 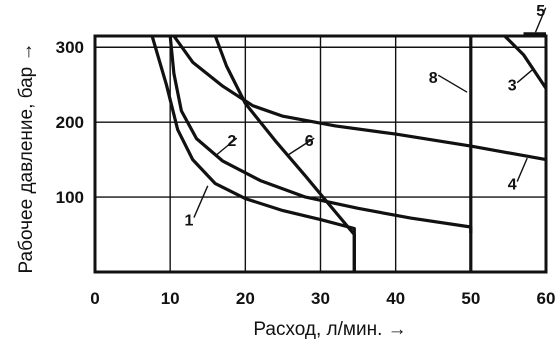 I want to click on x-tick-label-20: 20, so click(x=245, y=298).